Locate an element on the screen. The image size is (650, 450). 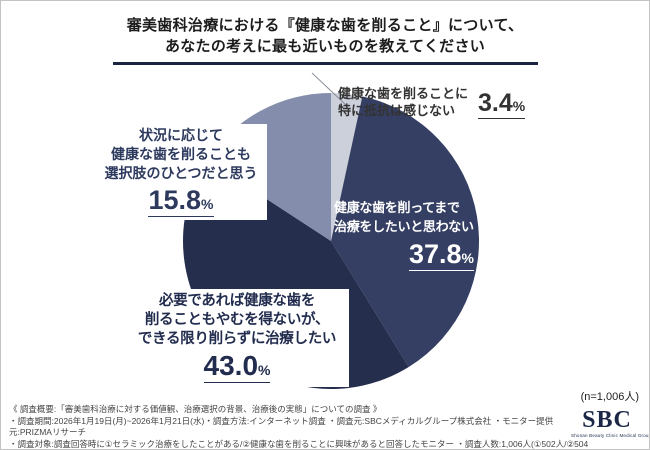
sample-size-label: (n=1,006人) is located at coordinates (609, 397).